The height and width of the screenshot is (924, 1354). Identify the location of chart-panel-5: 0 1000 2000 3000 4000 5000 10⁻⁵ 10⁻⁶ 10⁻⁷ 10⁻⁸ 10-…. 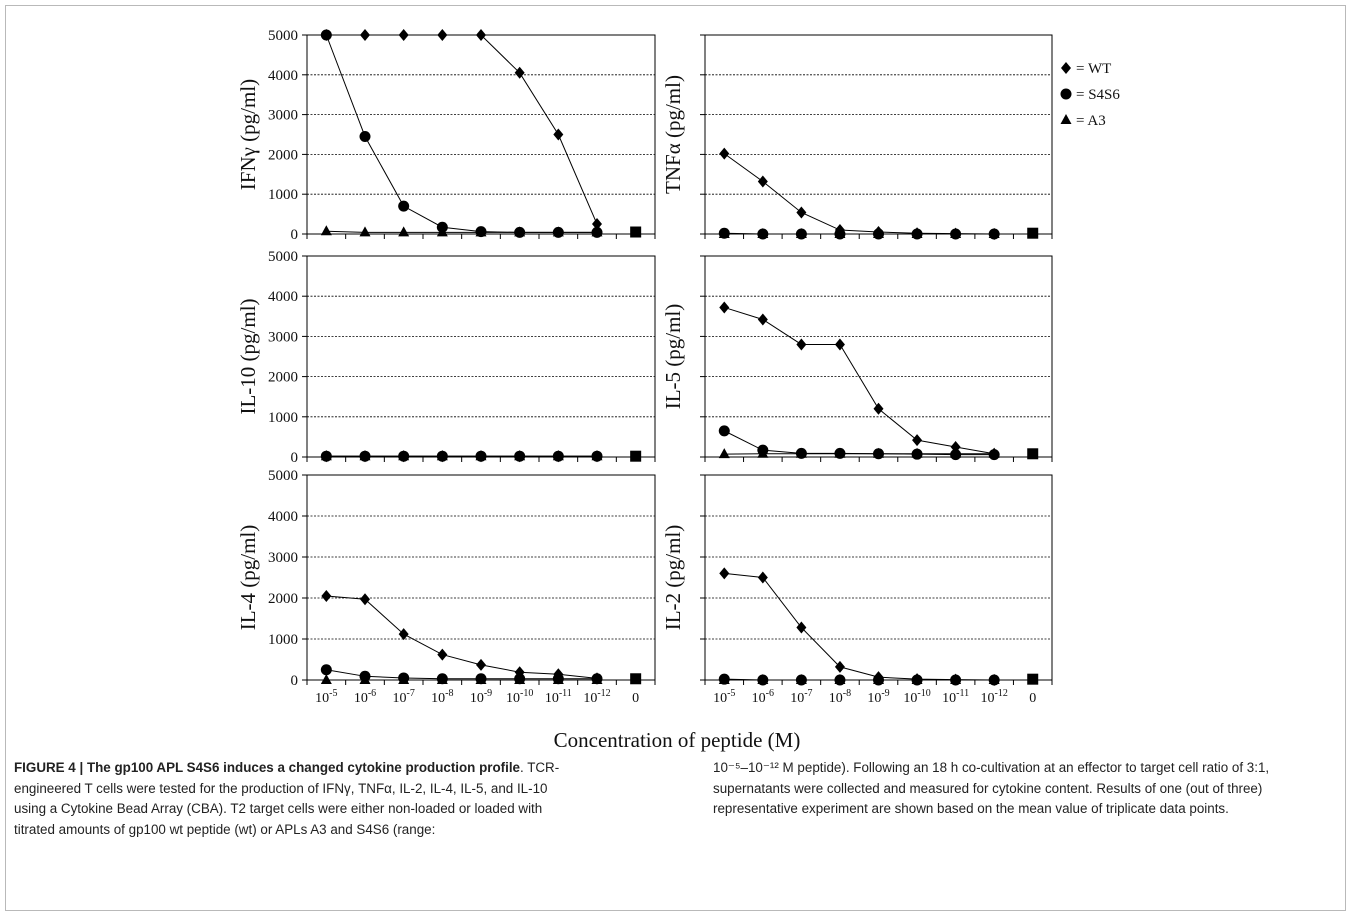
(446, 587).